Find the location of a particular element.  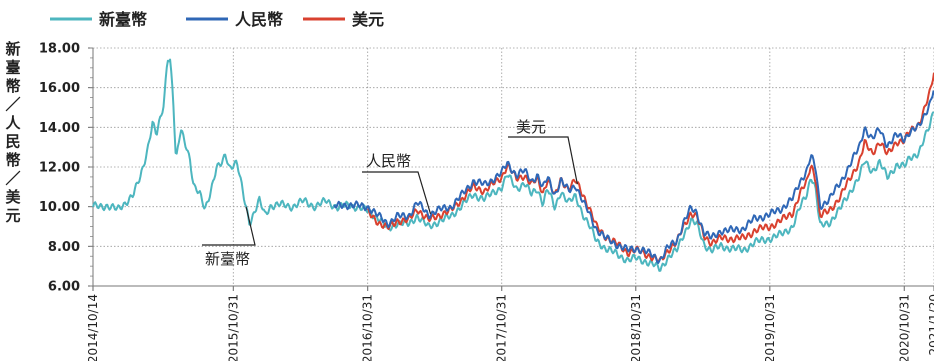

legend-label: 美元 is located at coordinates (368, 19).